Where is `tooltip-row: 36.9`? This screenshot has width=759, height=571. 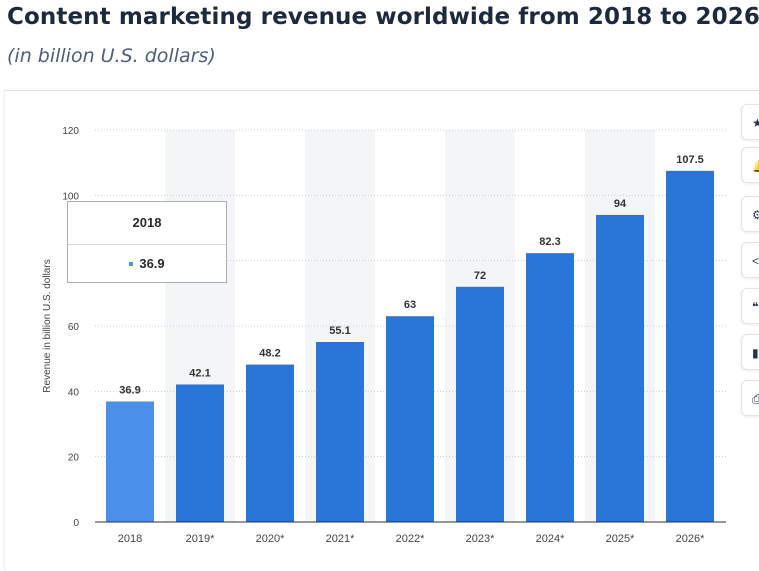
tooltip-row: 36.9 is located at coordinates (147, 264).